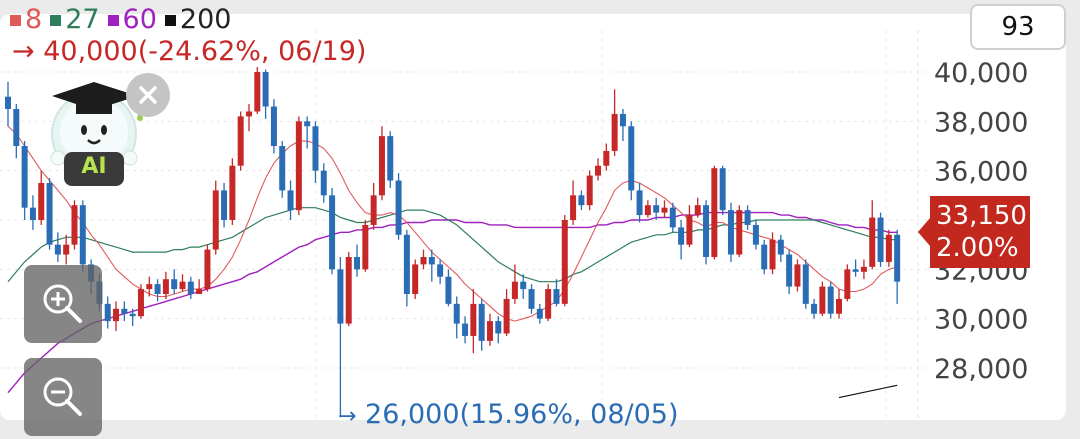 This screenshot has height=439, width=1080. What do you see at coordinates (98, 131) in the screenshot?
I see `ai-assistant-button: AI` at bounding box center [98, 131].